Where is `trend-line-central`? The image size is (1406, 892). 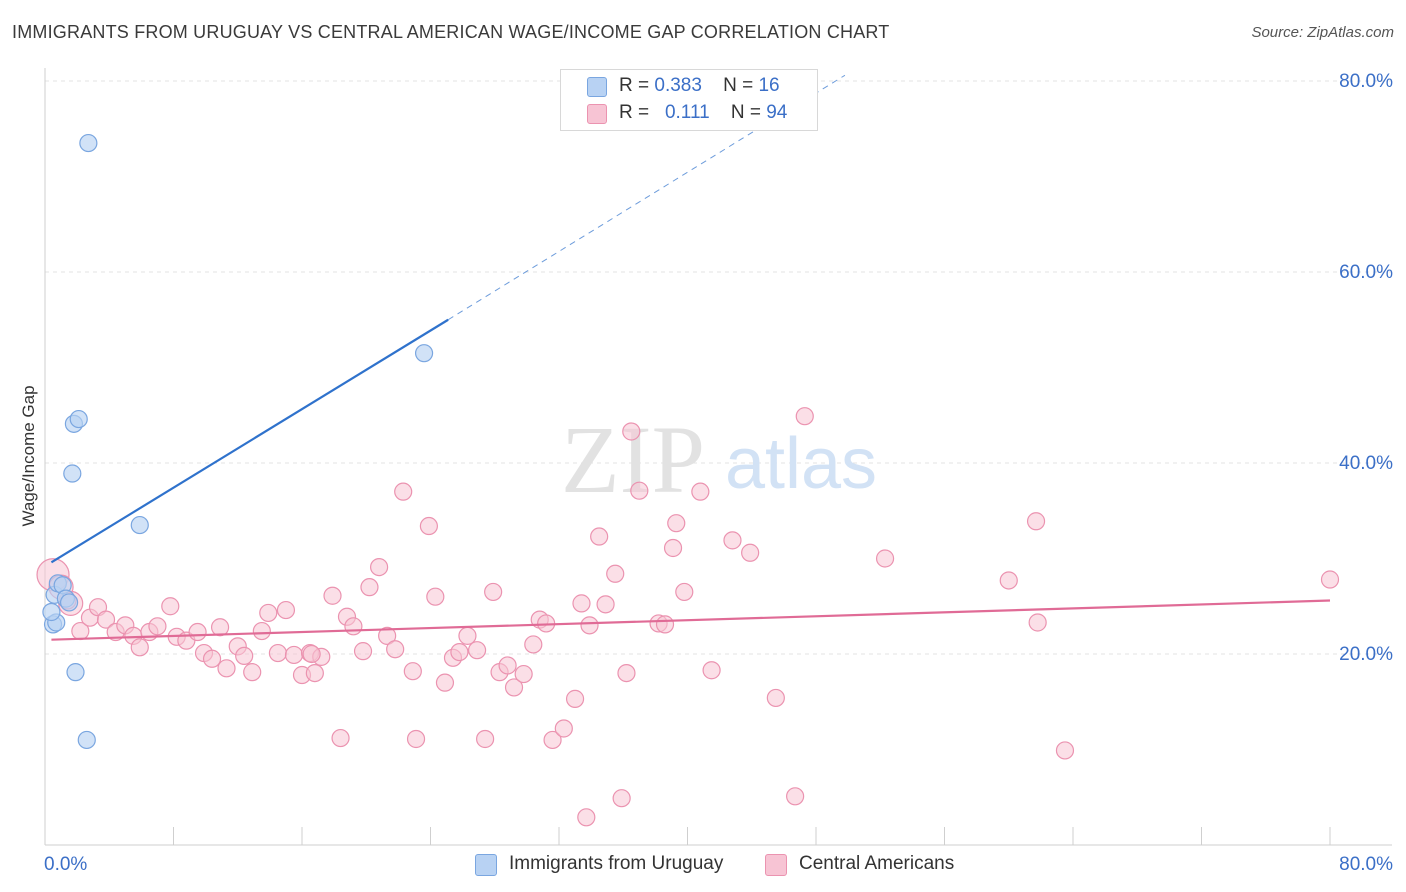
trend-line-central is located at coordinates (691, 620).